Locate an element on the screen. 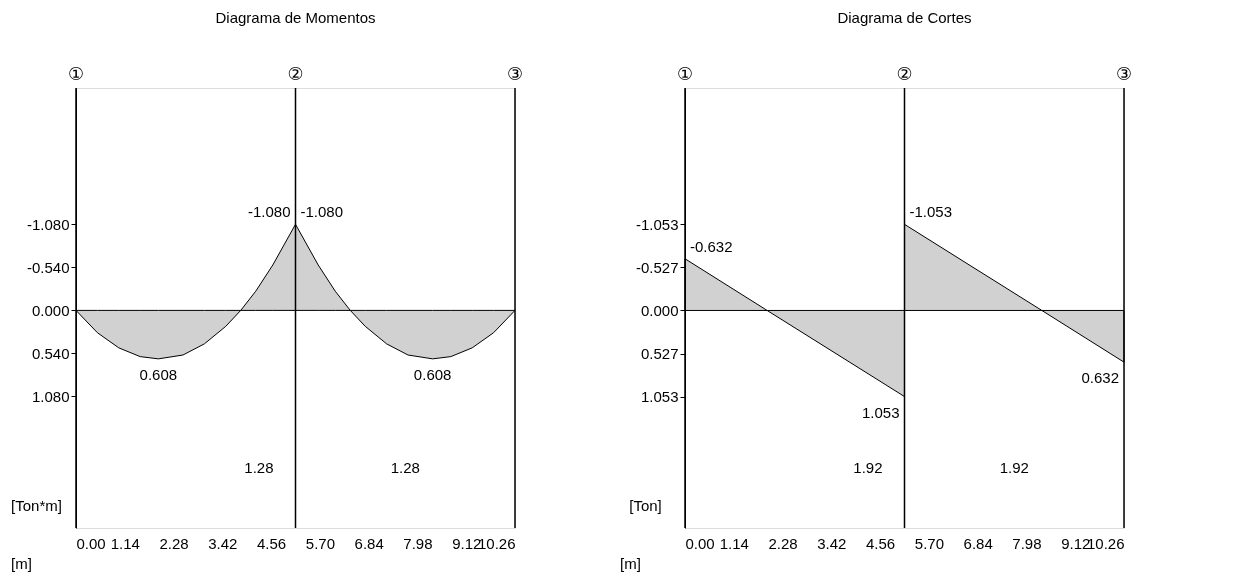  y-tick-label: -1.053 is located at coordinates (657, 224).